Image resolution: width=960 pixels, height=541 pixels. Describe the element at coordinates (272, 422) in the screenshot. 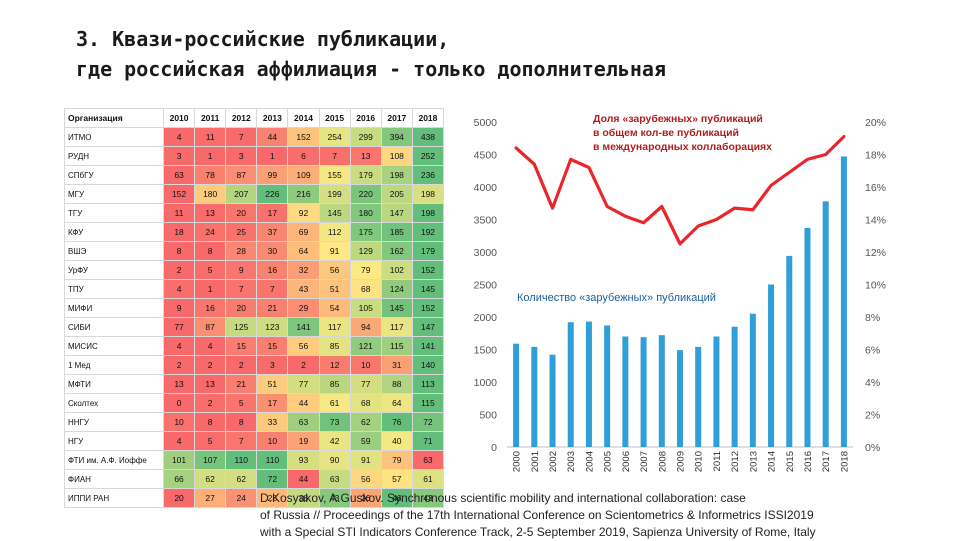

I see `table-cell: 33` at that location.